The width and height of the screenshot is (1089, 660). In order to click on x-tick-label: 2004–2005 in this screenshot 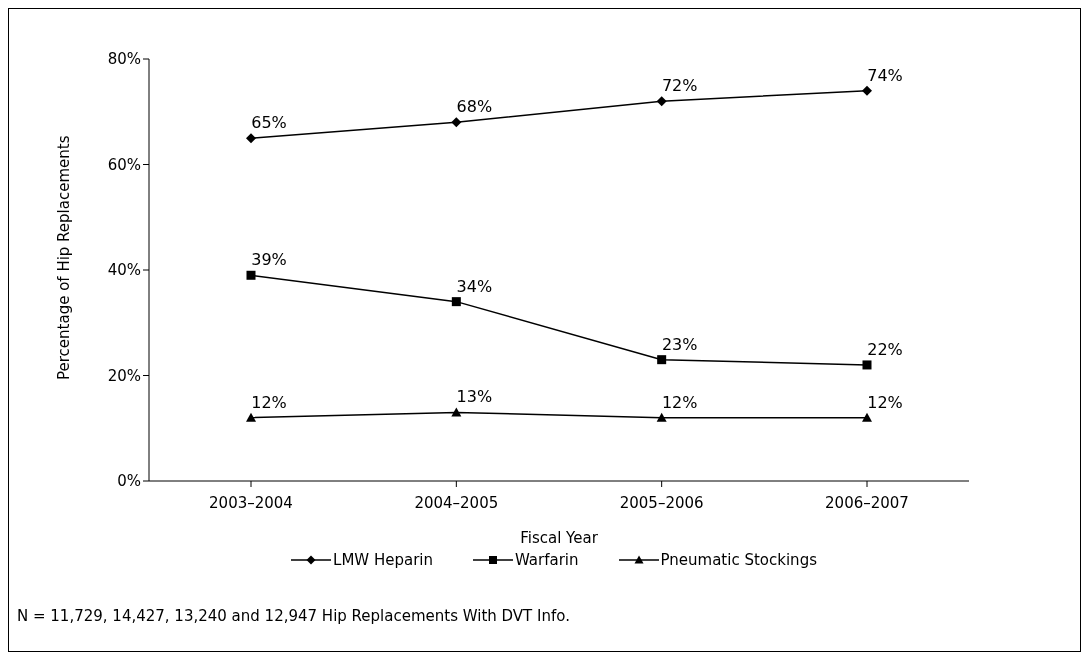, I will do `click(456, 502)`.